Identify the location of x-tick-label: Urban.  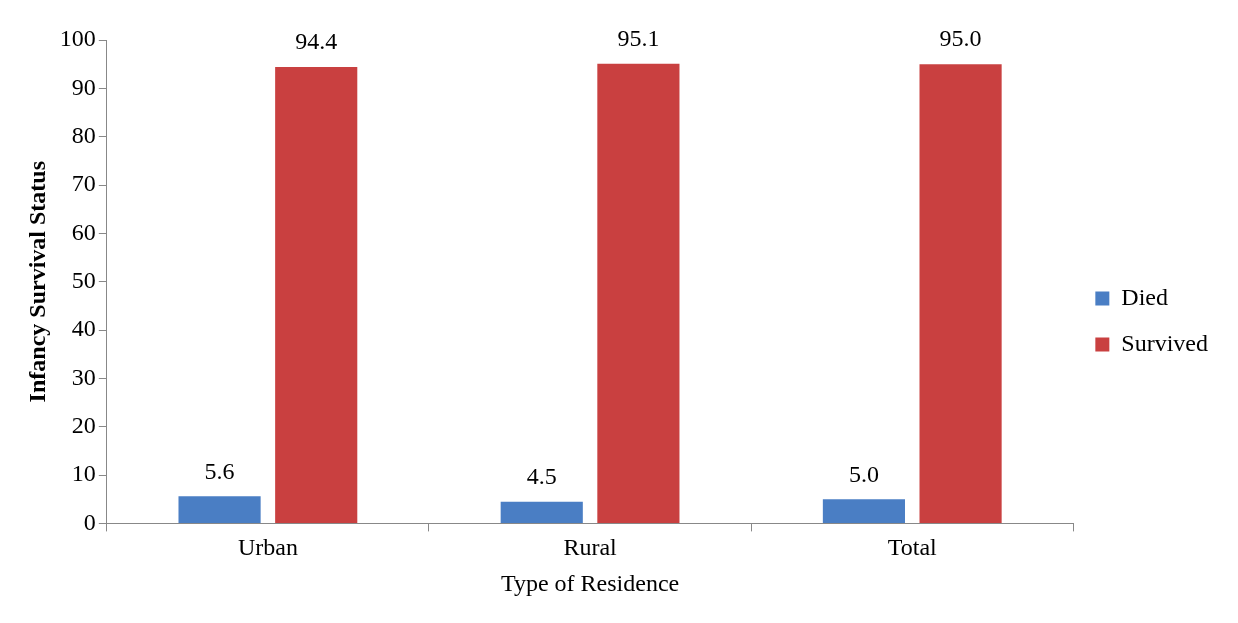
(267, 547).